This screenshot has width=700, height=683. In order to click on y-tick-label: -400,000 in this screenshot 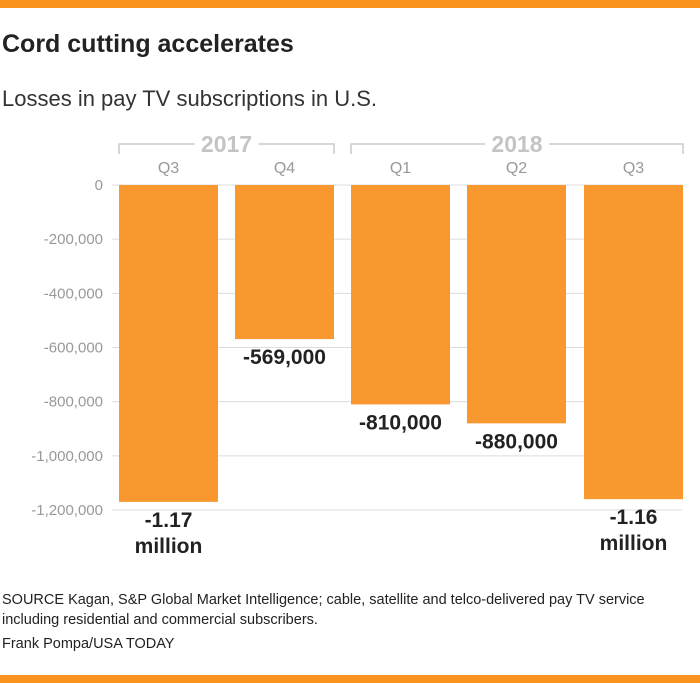, I will do `click(73, 293)`.